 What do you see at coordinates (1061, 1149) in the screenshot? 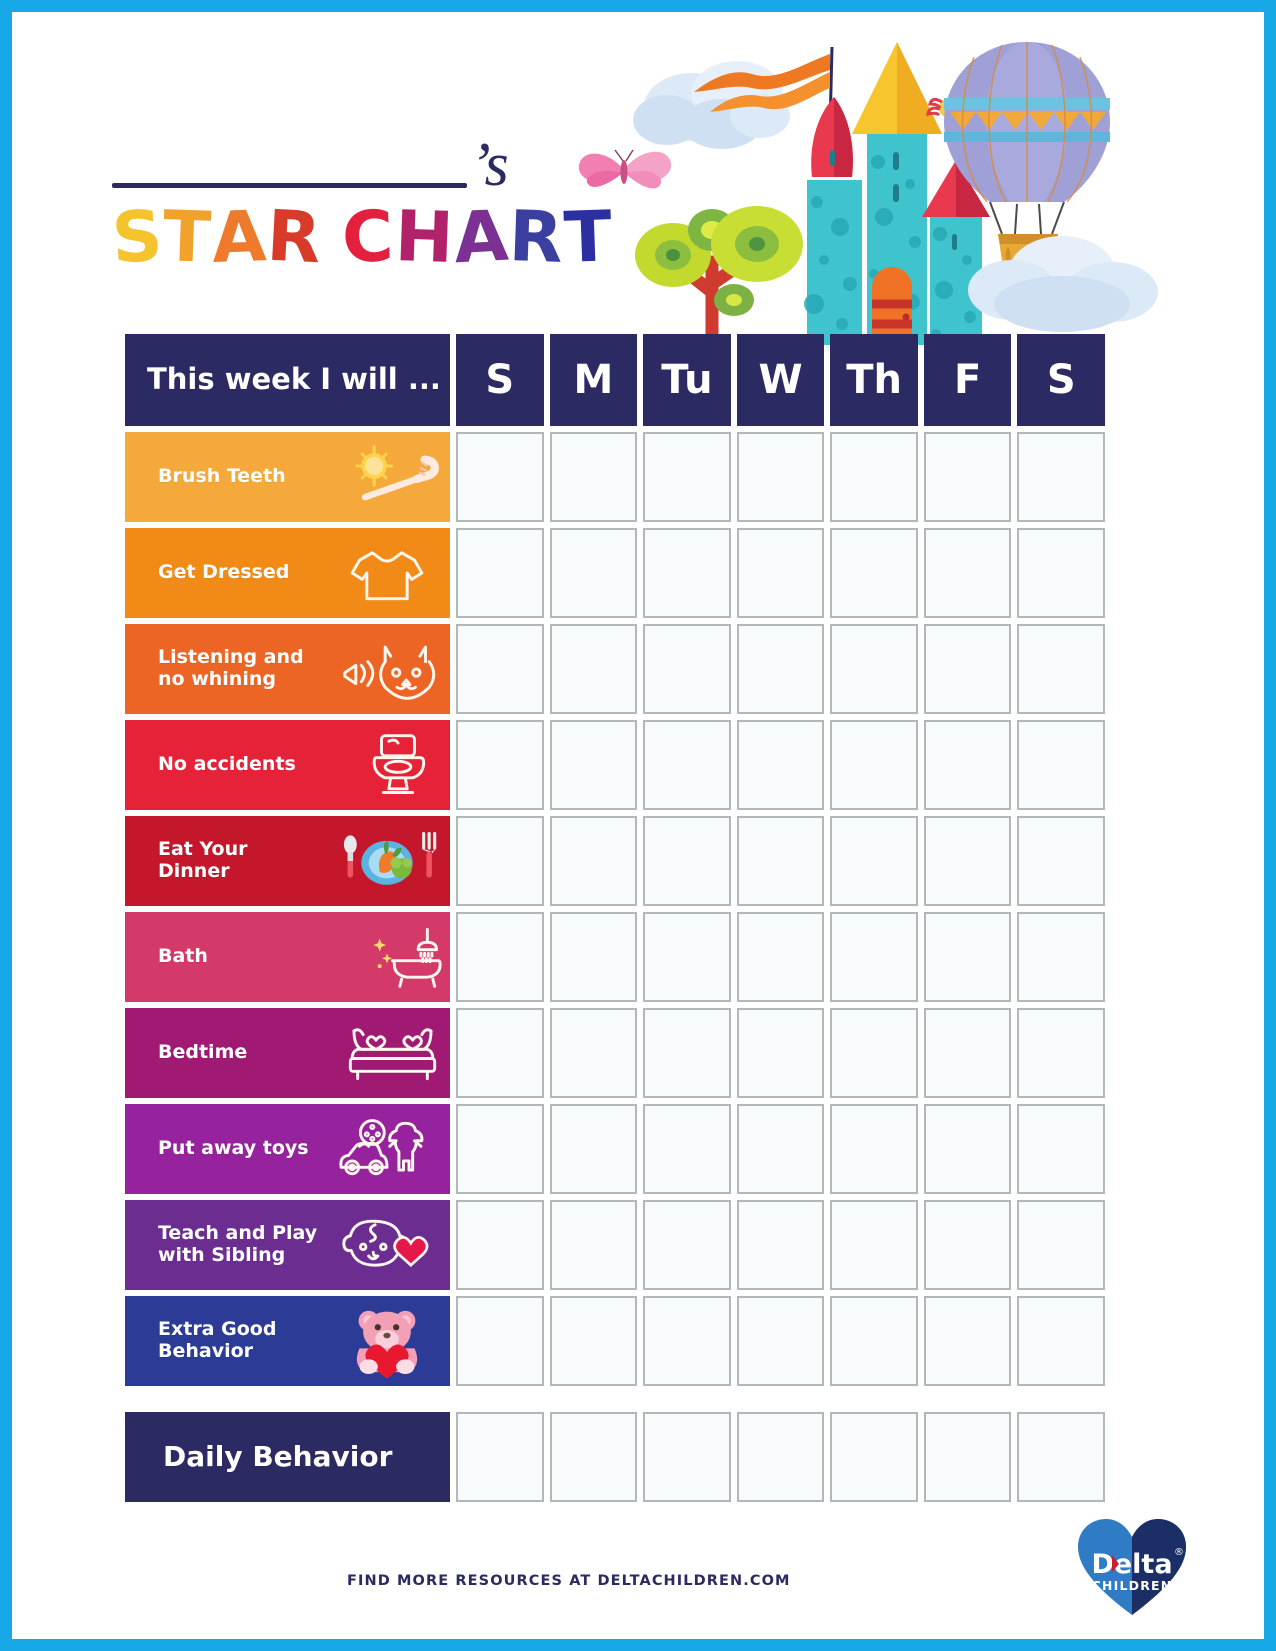
I see `checkbox-cell-r7-d6` at bounding box center [1061, 1149].